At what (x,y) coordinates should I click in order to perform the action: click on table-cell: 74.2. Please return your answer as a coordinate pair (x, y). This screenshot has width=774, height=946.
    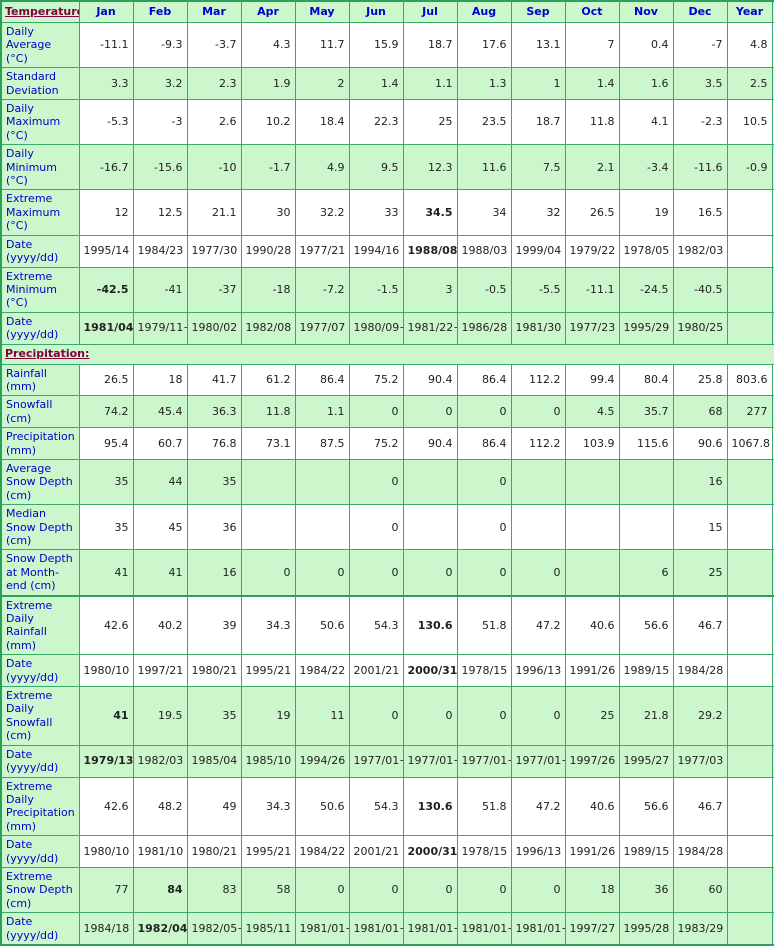
    Looking at the image, I should click on (106, 412).